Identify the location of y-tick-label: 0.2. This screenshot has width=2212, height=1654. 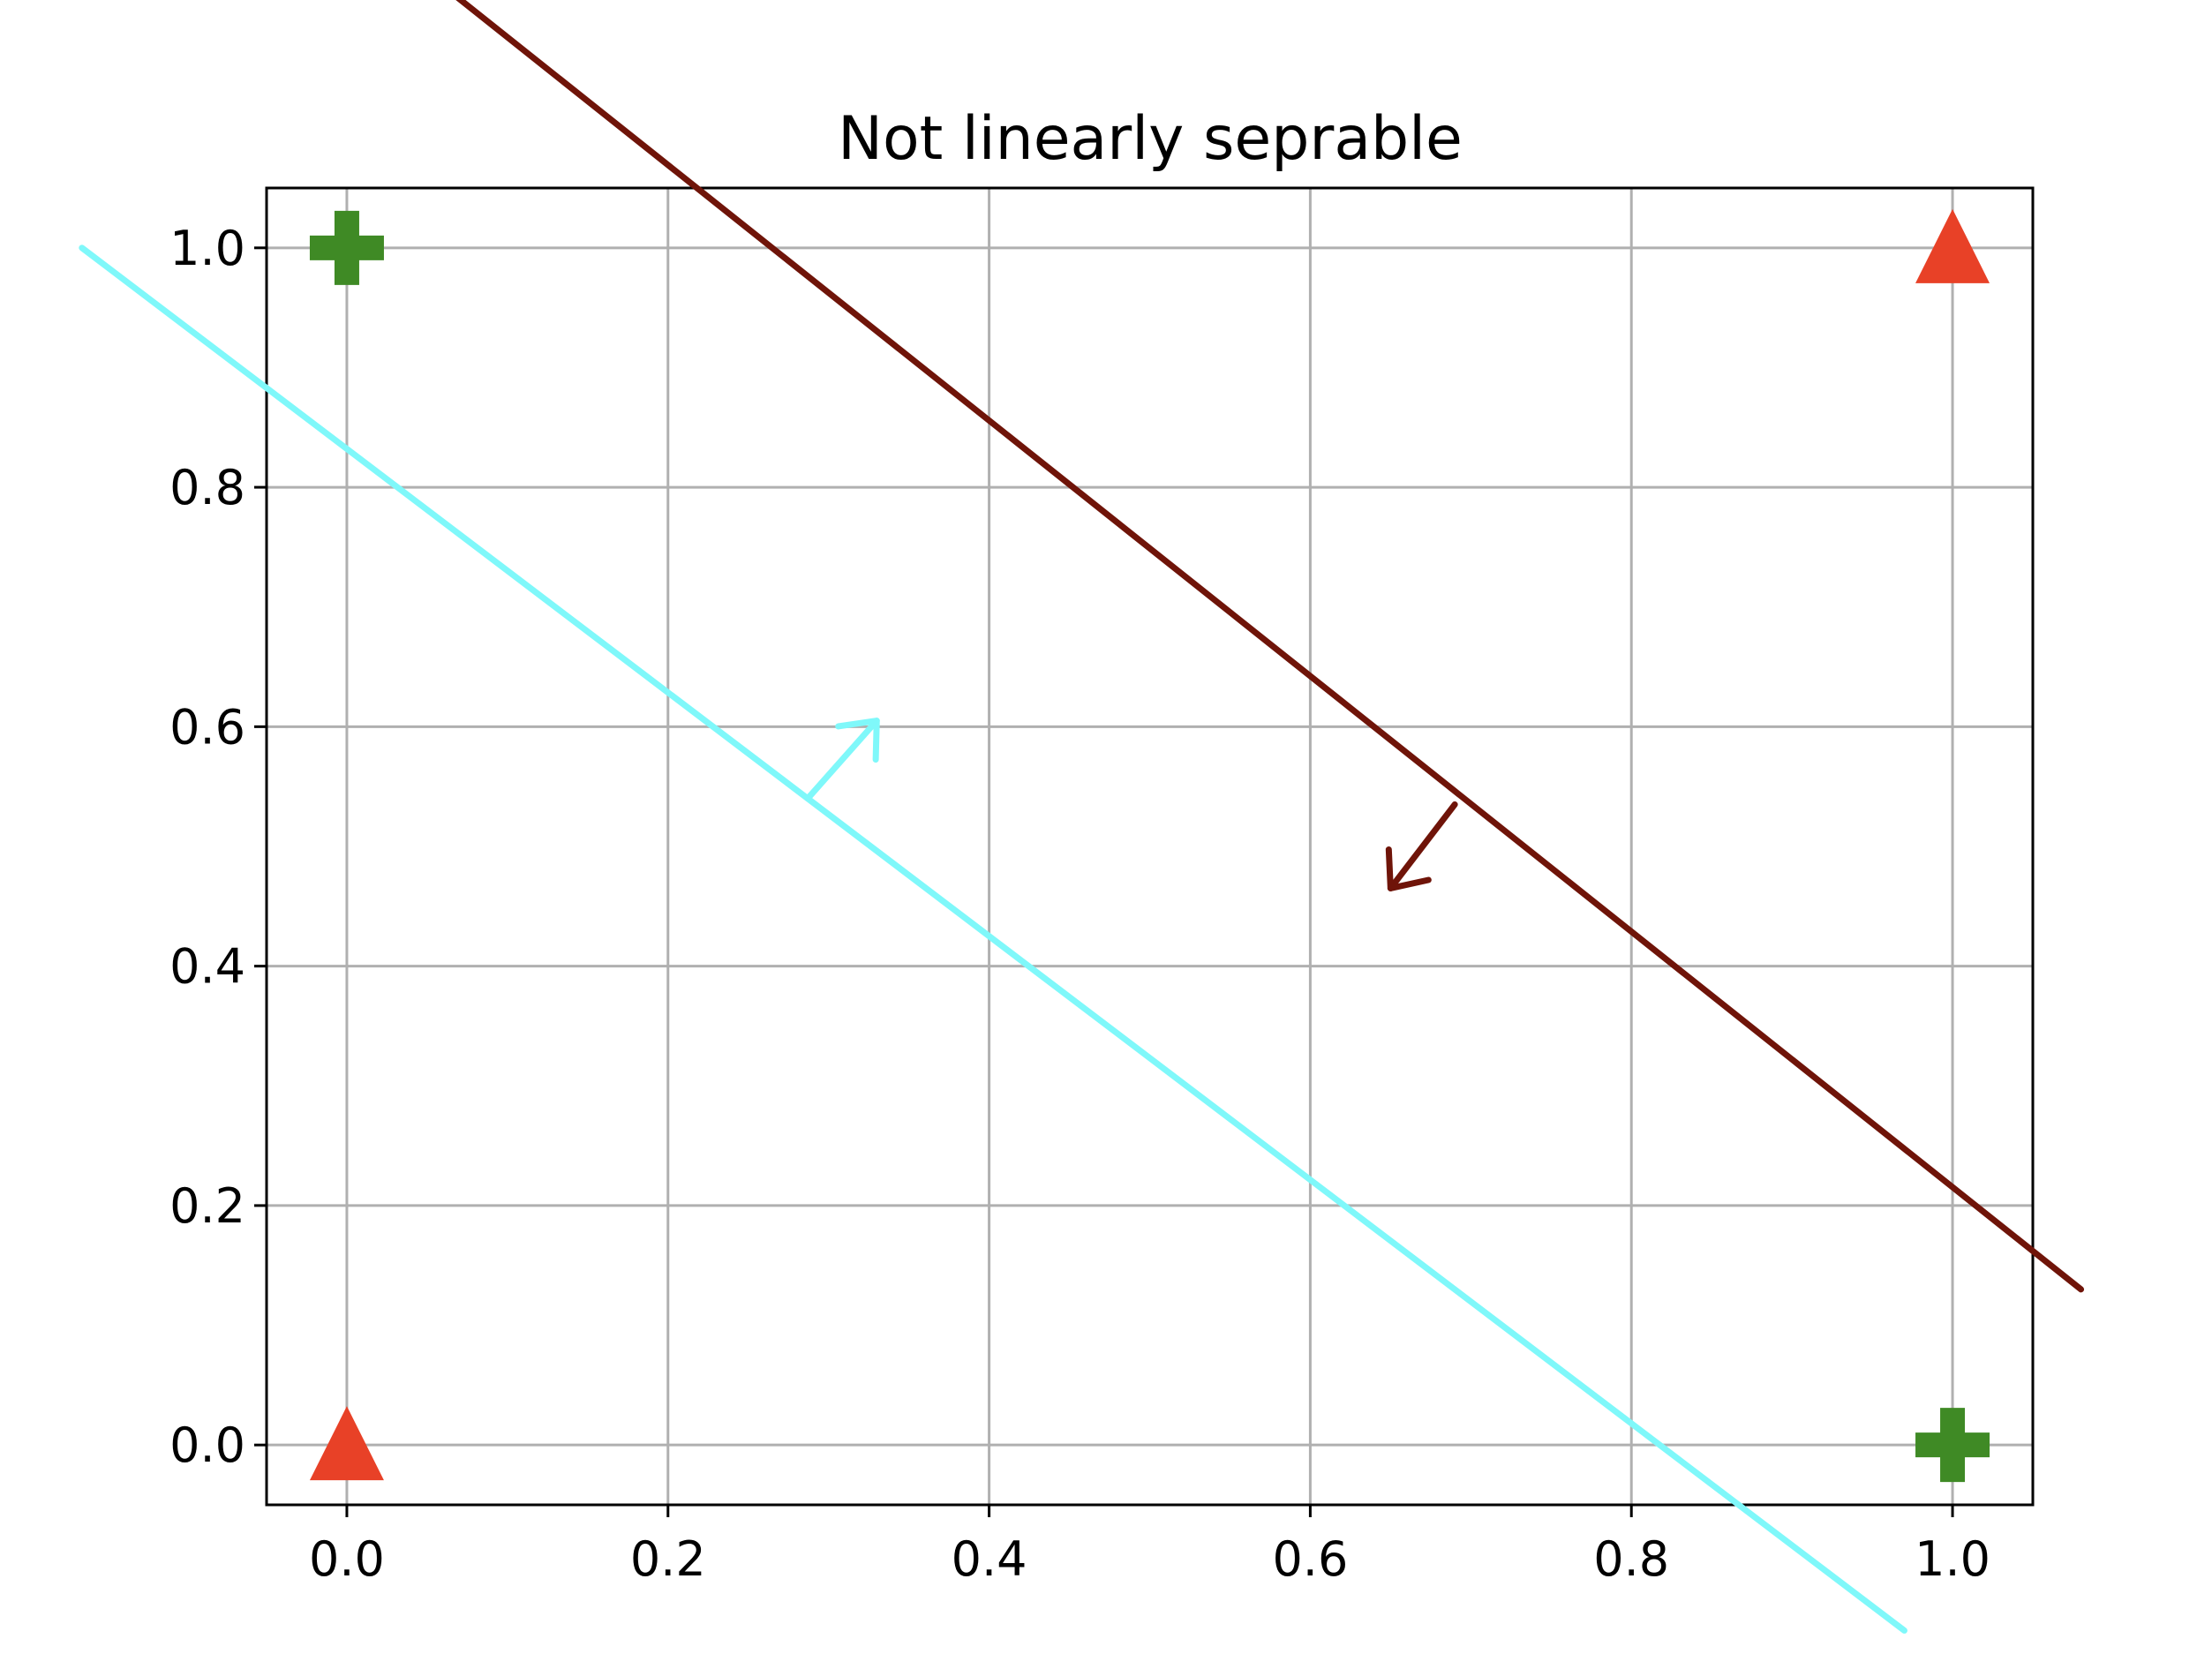
(207, 1206).